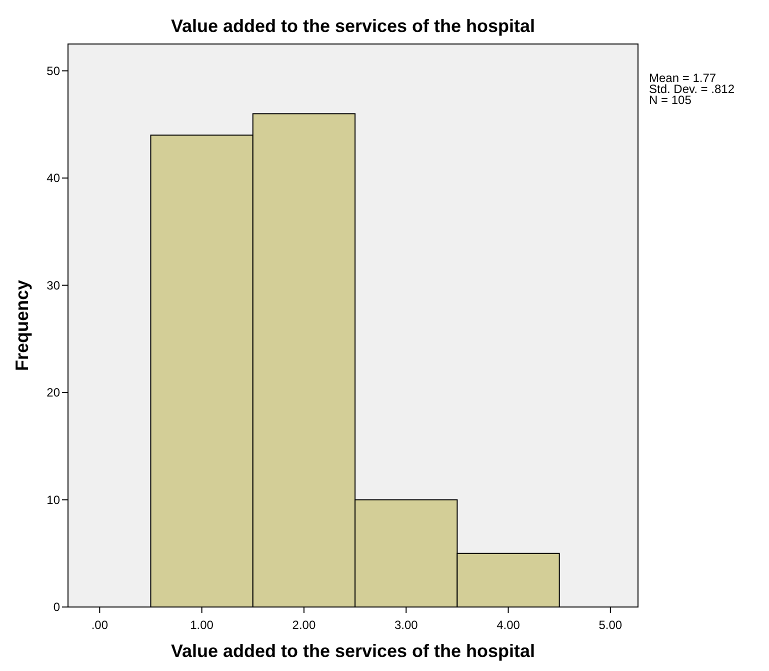 The width and height of the screenshot is (769, 671). What do you see at coordinates (610, 625) in the screenshot?
I see `x-tick-label: 5.00` at bounding box center [610, 625].